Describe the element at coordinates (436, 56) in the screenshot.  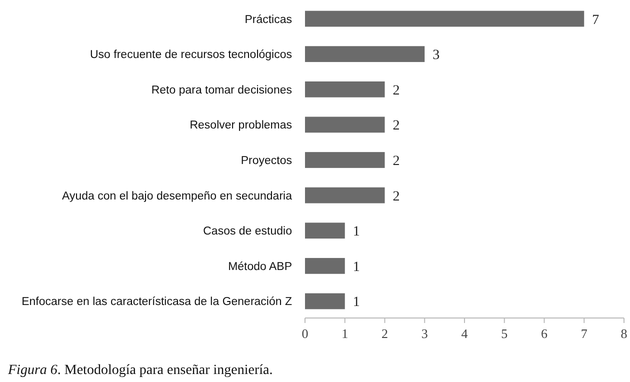
I see `data-label: 3` at that location.